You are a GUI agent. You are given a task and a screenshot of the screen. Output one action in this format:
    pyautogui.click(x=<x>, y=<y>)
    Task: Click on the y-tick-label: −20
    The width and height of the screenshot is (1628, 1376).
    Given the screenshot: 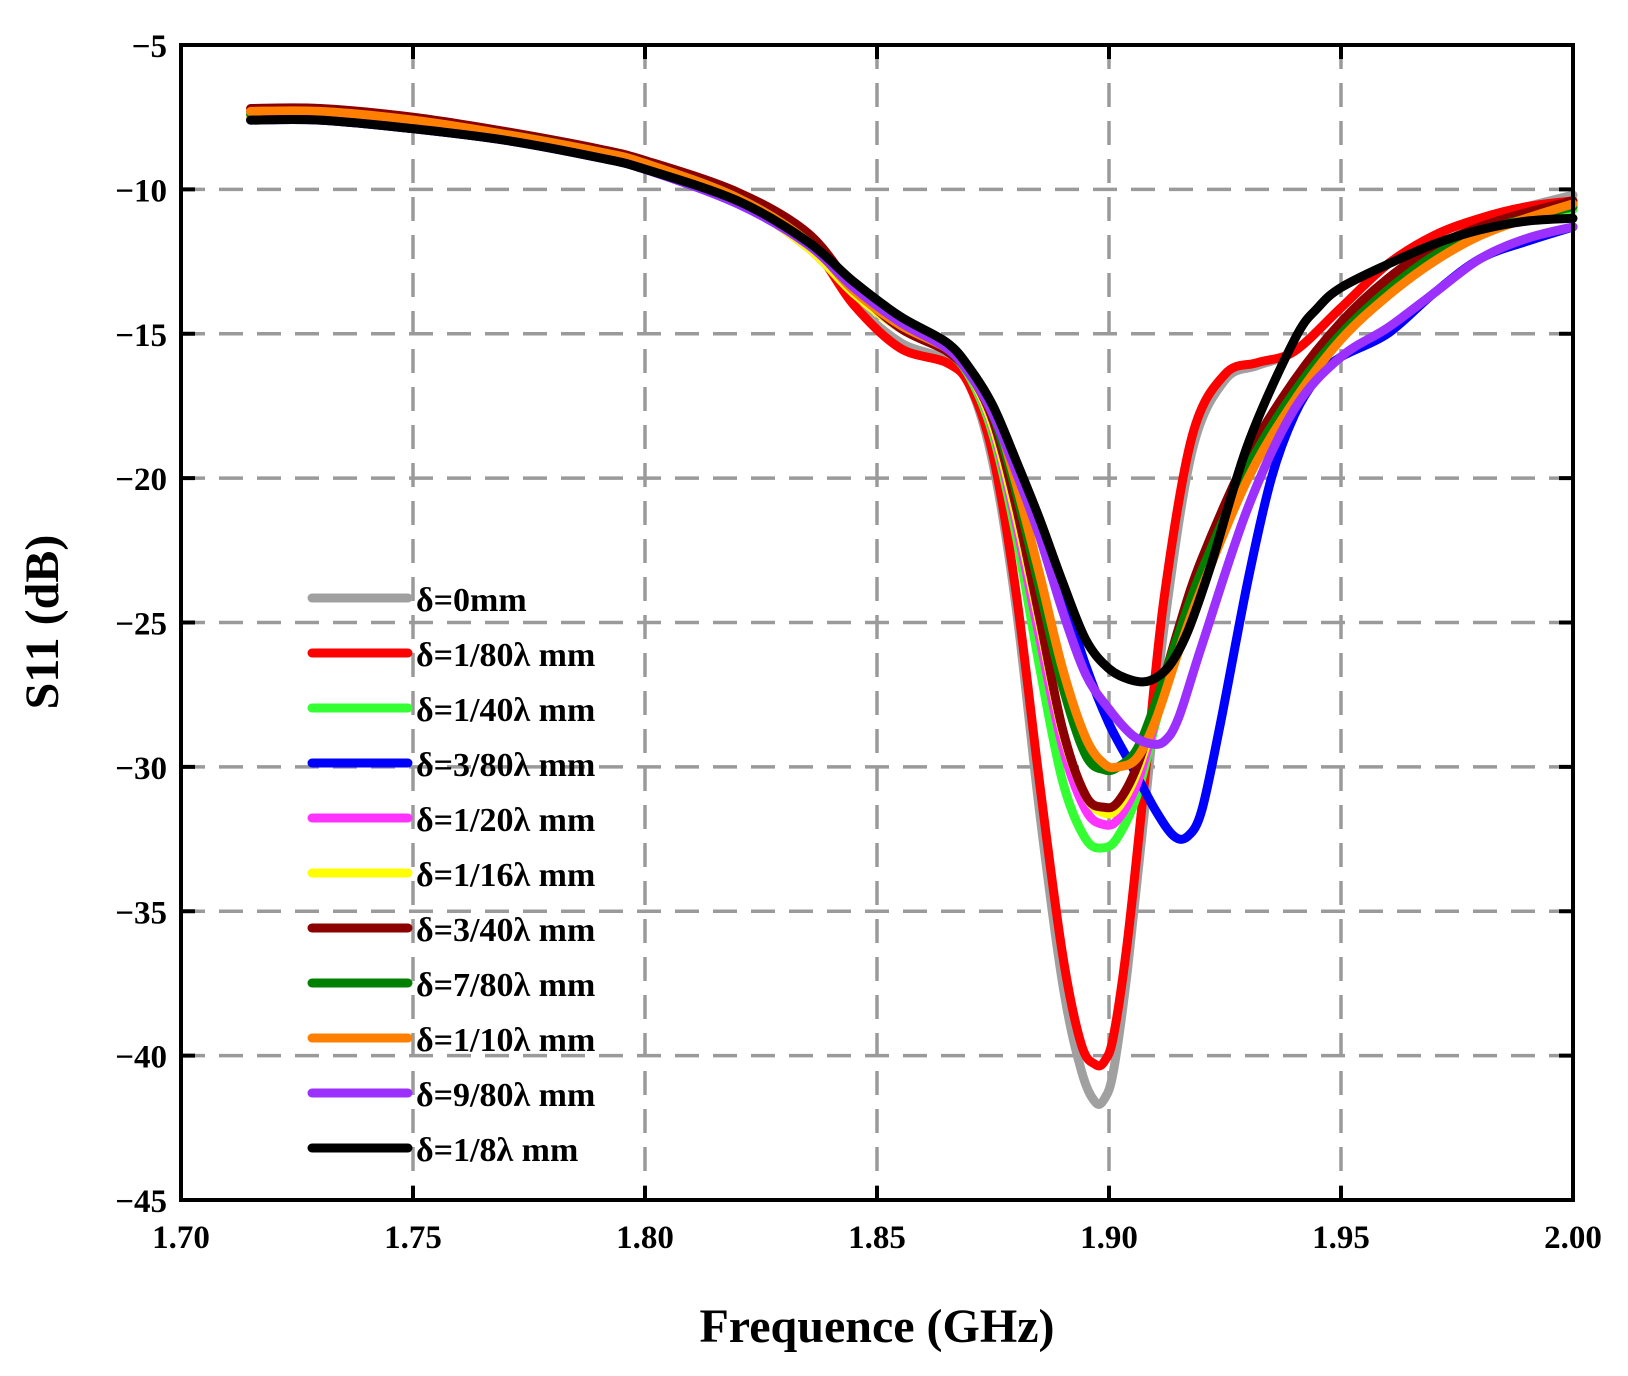 What is the action you would take?
    pyautogui.click(x=141, y=480)
    